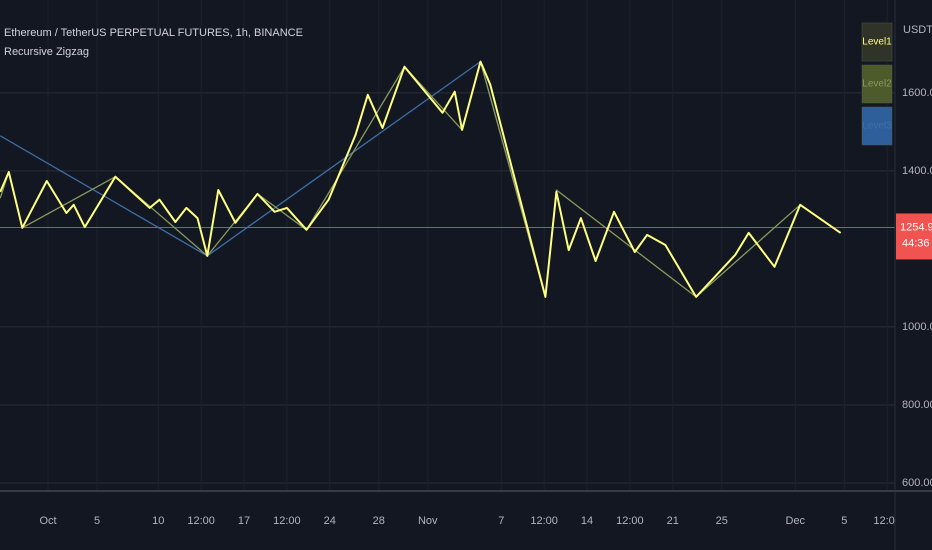  What do you see at coordinates (916, 243) in the screenshot?
I see `countdown-text: 44:36` at bounding box center [916, 243].